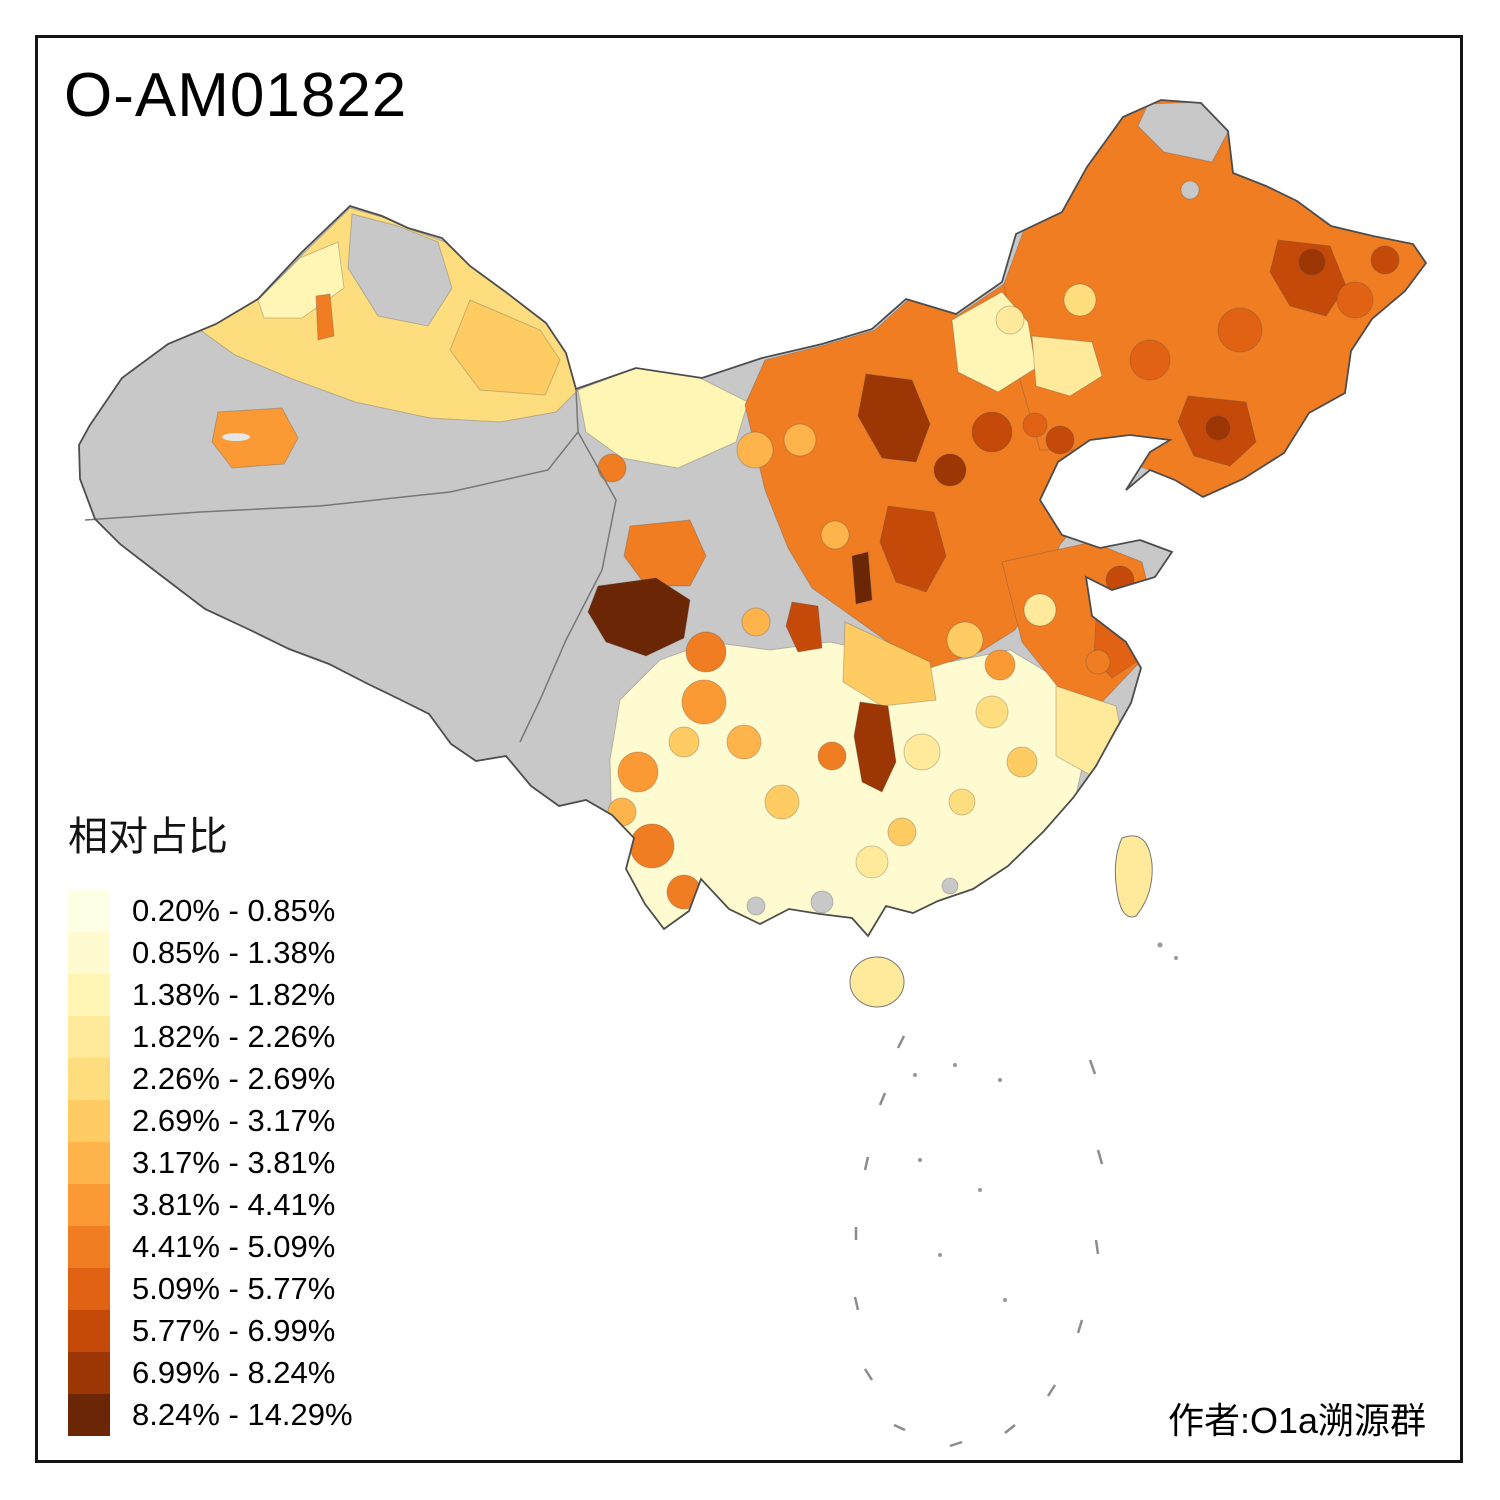 The width and height of the screenshot is (1500, 1500). I want to click on legend-label: 4.41% - 5.09%, so click(234, 1246).